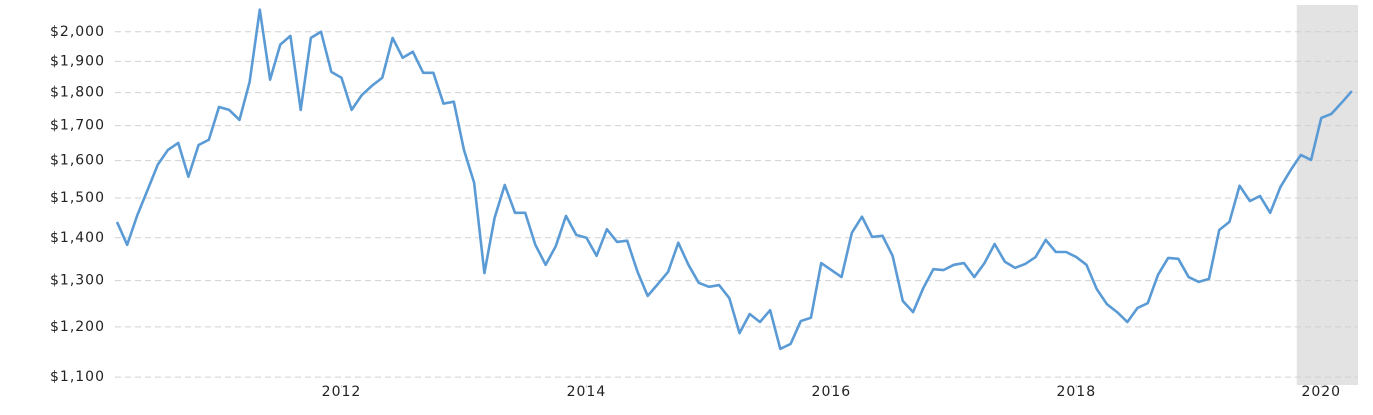 The height and width of the screenshot is (415, 1373). Describe the element at coordinates (77, 32) in the screenshot. I see `y-tick-label: $2,000` at that location.